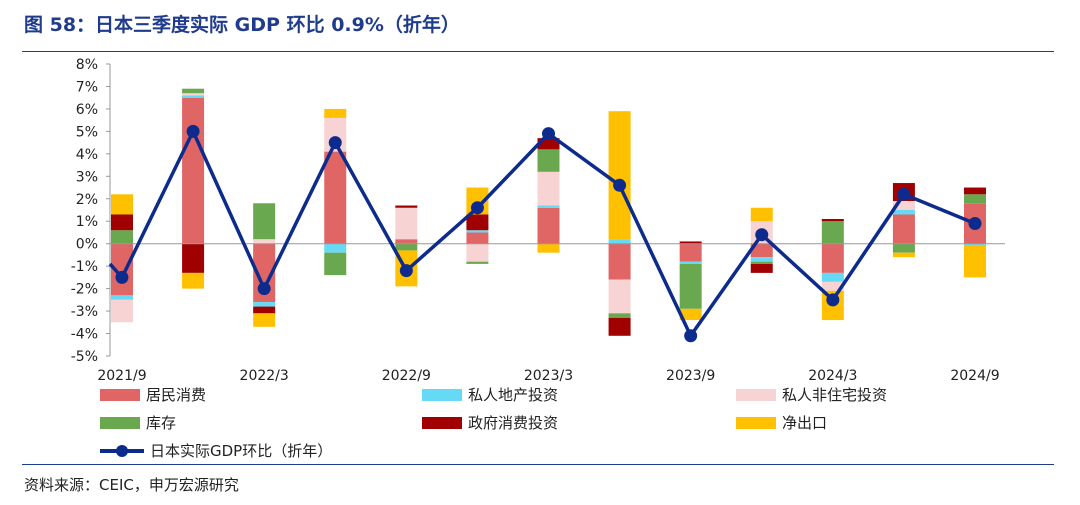 The width and height of the screenshot is (1080, 505). I want to click on legend-label-gdp-line: 日本实际GDP环比（折年）, so click(241, 451).